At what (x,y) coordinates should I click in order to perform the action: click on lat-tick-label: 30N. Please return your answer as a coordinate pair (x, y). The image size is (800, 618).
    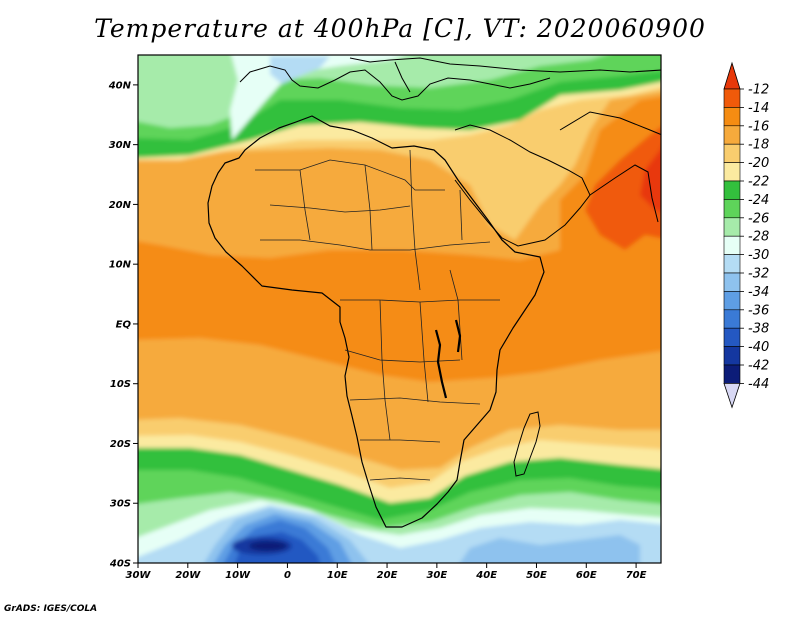
    Looking at the image, I should click on (120, 145).